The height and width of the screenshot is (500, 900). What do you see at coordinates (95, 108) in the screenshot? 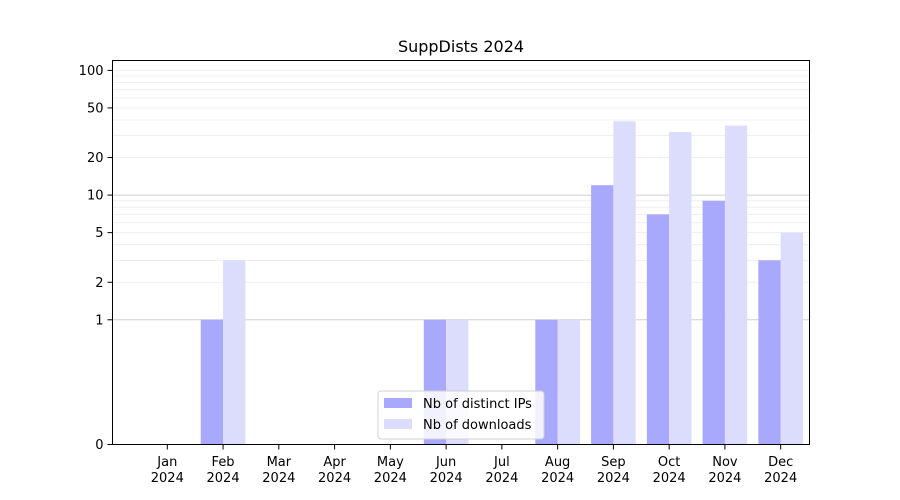
I see `y-tick-label: 50` at bounding box center [95, 108].